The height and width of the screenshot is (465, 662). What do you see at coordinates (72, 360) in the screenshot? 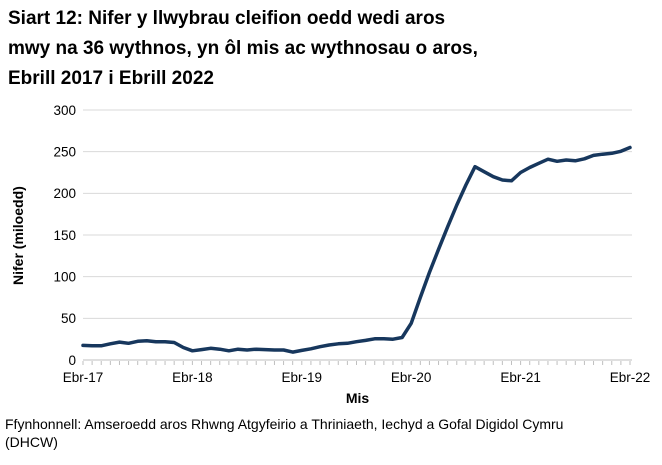
I see `y-tick-label: 0` at bounding box center [72, 360].